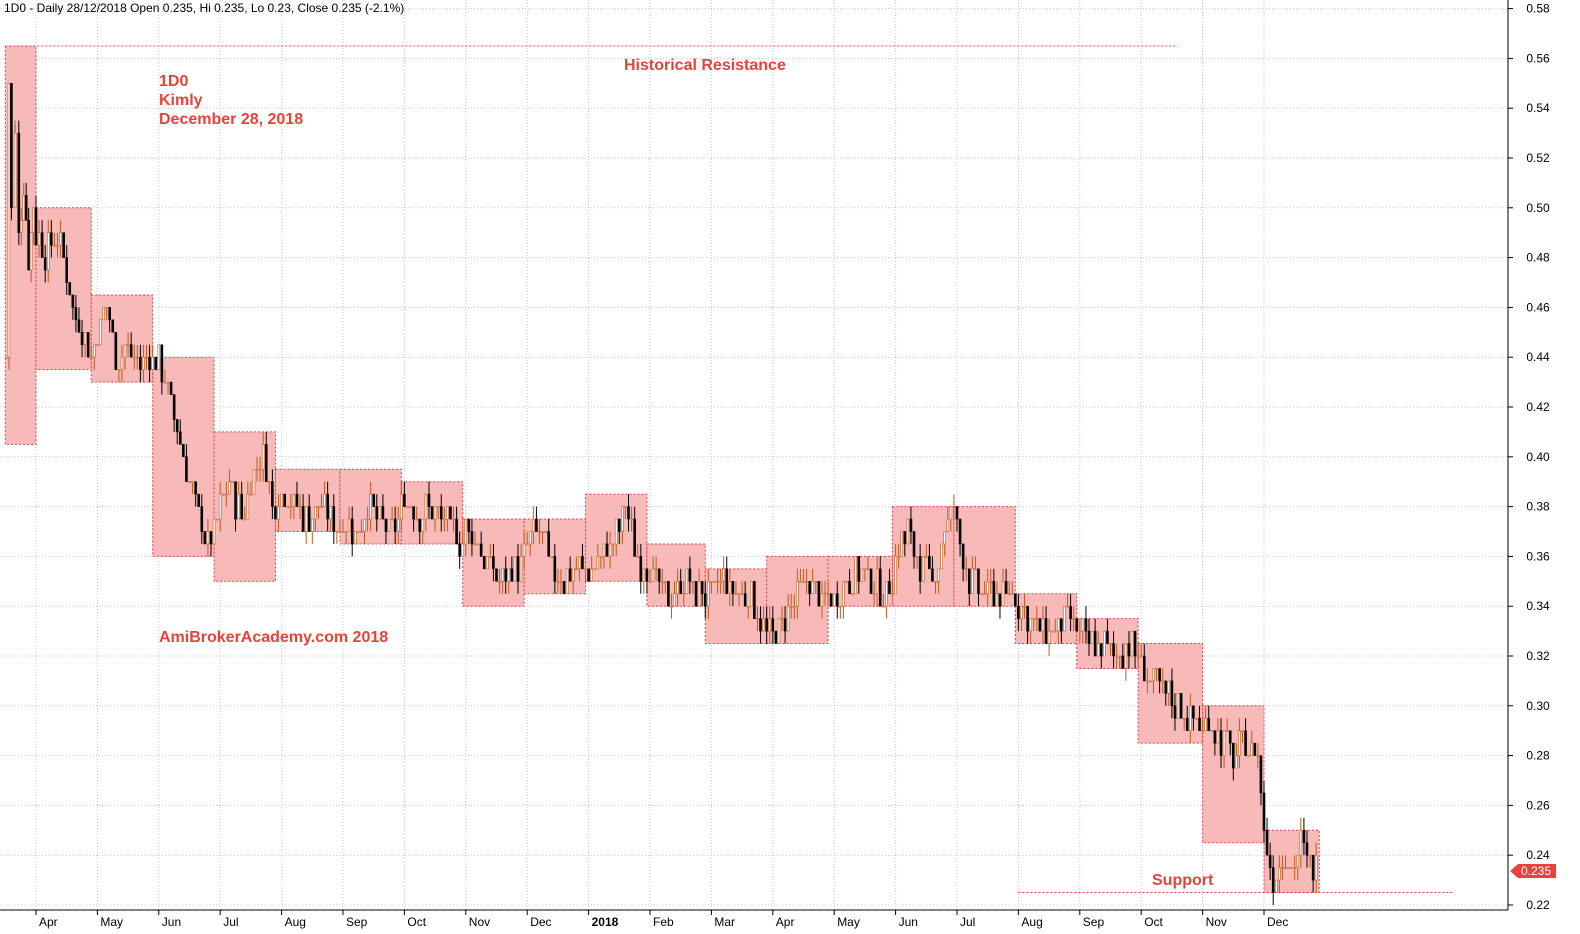 The width and height of the screenshot is (1580, 934). What do you see at coordinates (1183, 880) in the screenshot?
I see `support-label: Support` at bounding box center [1183, 880].